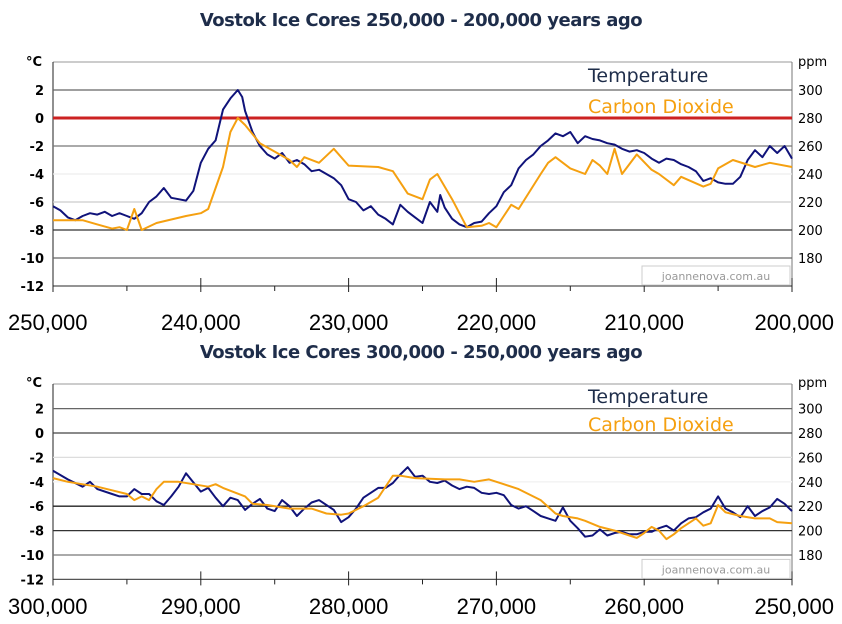  Describe the element at coordinates (497, 322) in the screenshot. I see `x-tick-label: 220,000` at that location.